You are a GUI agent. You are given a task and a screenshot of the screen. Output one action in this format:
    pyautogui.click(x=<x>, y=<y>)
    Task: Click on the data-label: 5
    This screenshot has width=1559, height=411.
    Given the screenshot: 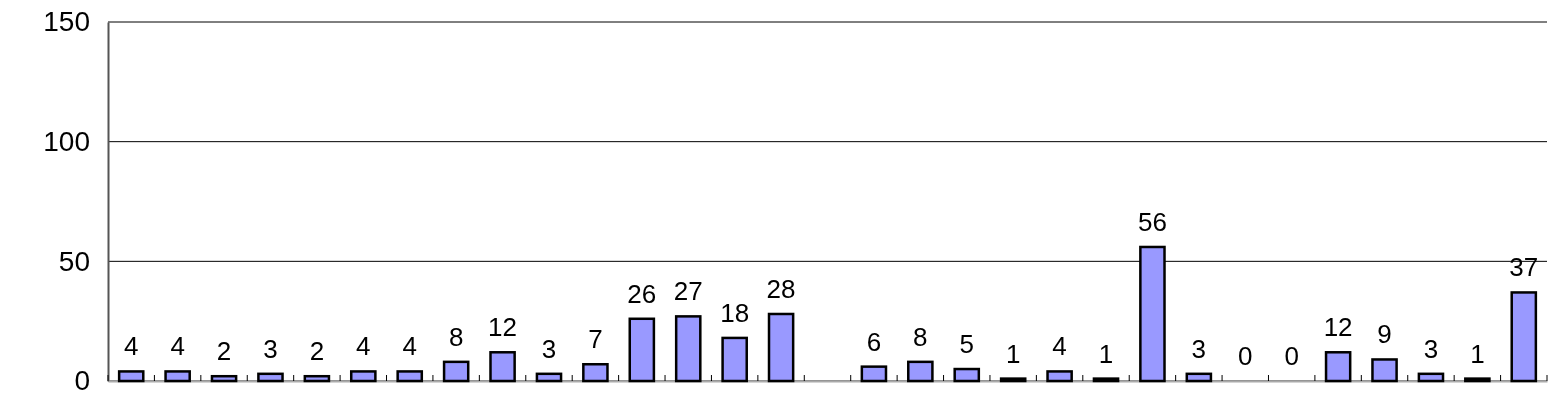 What is the action you would take?
    pyautogui.click(x=966, y=344)
    